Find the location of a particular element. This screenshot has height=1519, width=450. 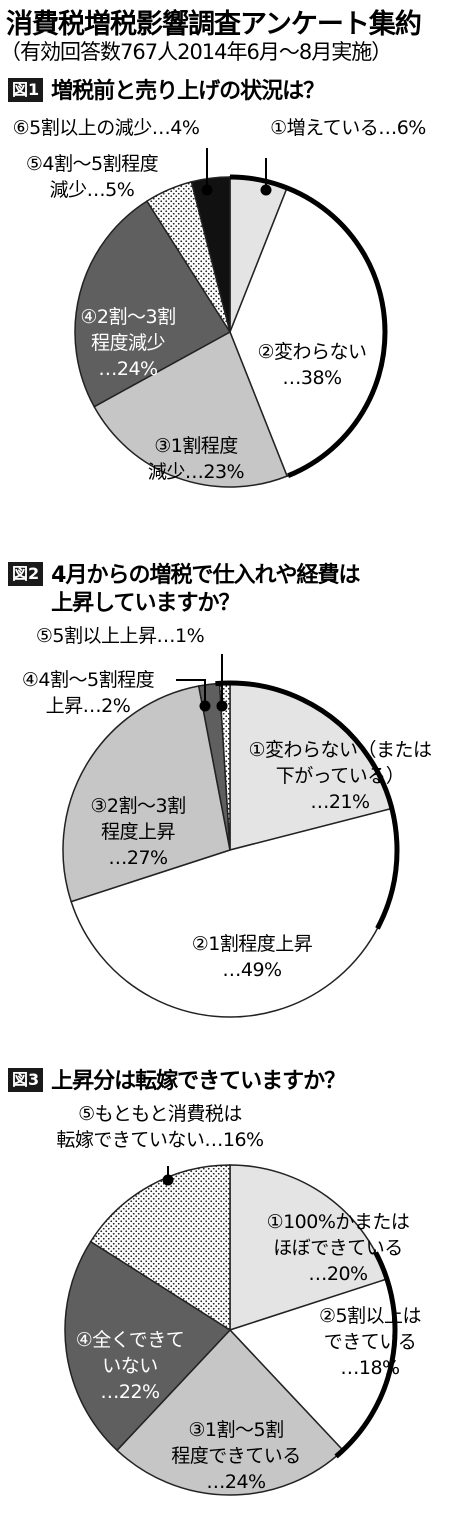

figure3-leader-dot is located at coordinates (168, 1180).